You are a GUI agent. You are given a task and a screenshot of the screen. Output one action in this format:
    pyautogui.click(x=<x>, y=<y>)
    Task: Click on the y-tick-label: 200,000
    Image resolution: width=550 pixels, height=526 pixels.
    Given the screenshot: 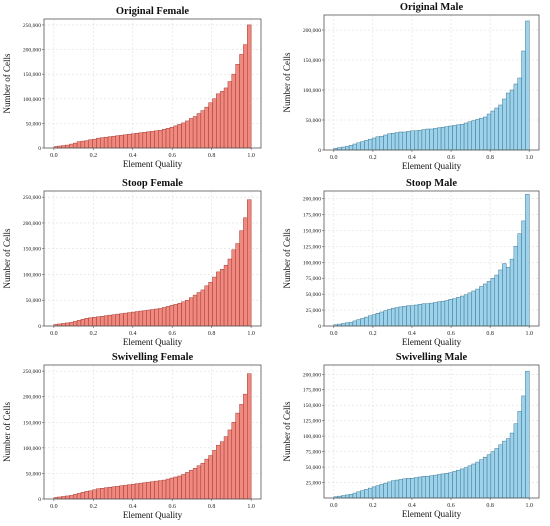 What is the action you would take?
    pyautogui.click(x=312, y=200)
    